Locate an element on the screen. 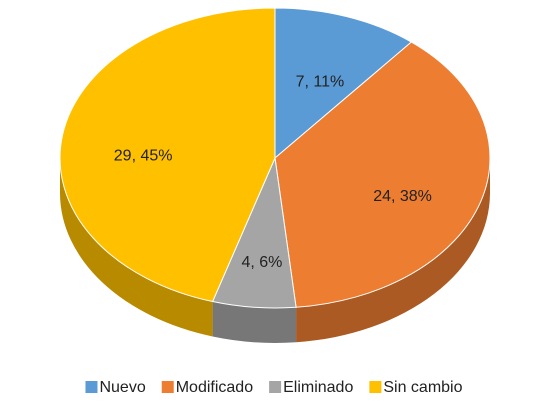 The width and height of the screenshot is (548, 405). legend-label: Modificado is located at coordinates (214, 387).